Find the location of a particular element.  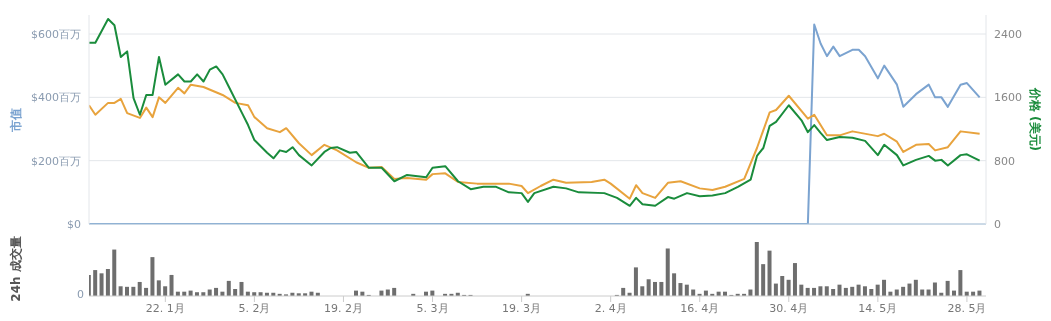

y-tick-label: $0 is located at coordinates (74, 224).